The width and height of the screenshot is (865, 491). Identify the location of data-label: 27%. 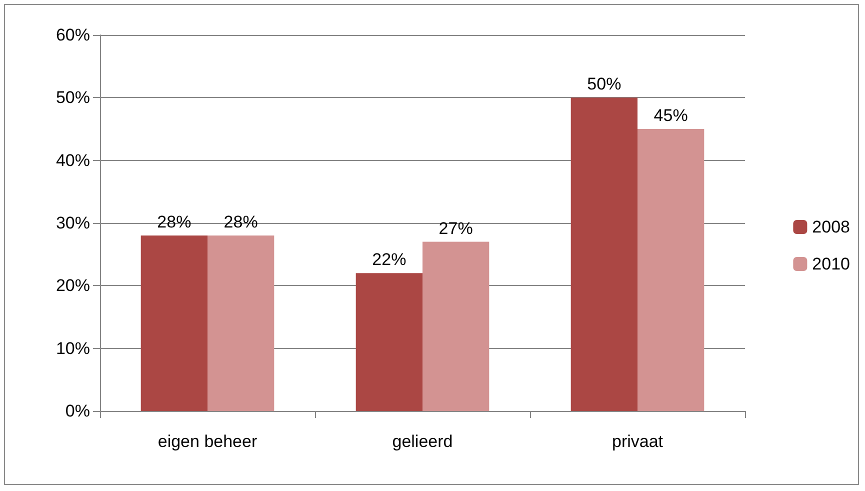
(455, 228).